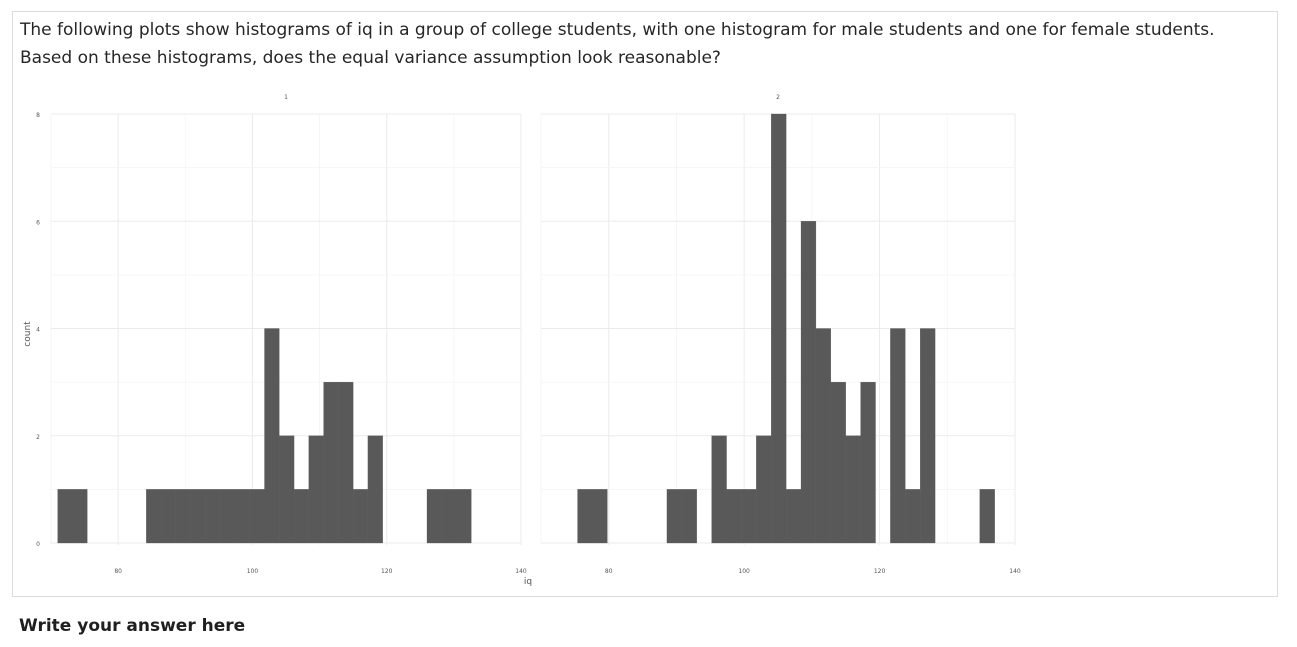 Image resolution: width=1297 pixels, height=647 pixels. I want to click on x-axis-label: iq, so click(528, 582).